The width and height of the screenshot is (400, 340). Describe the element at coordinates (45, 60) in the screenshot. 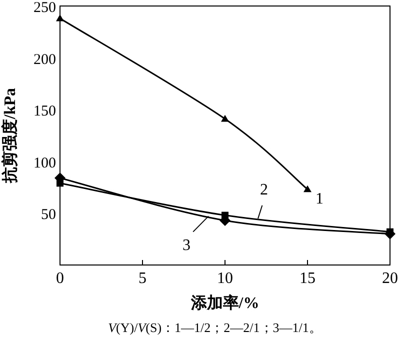

I see `y-tick-label: 200` at that location.